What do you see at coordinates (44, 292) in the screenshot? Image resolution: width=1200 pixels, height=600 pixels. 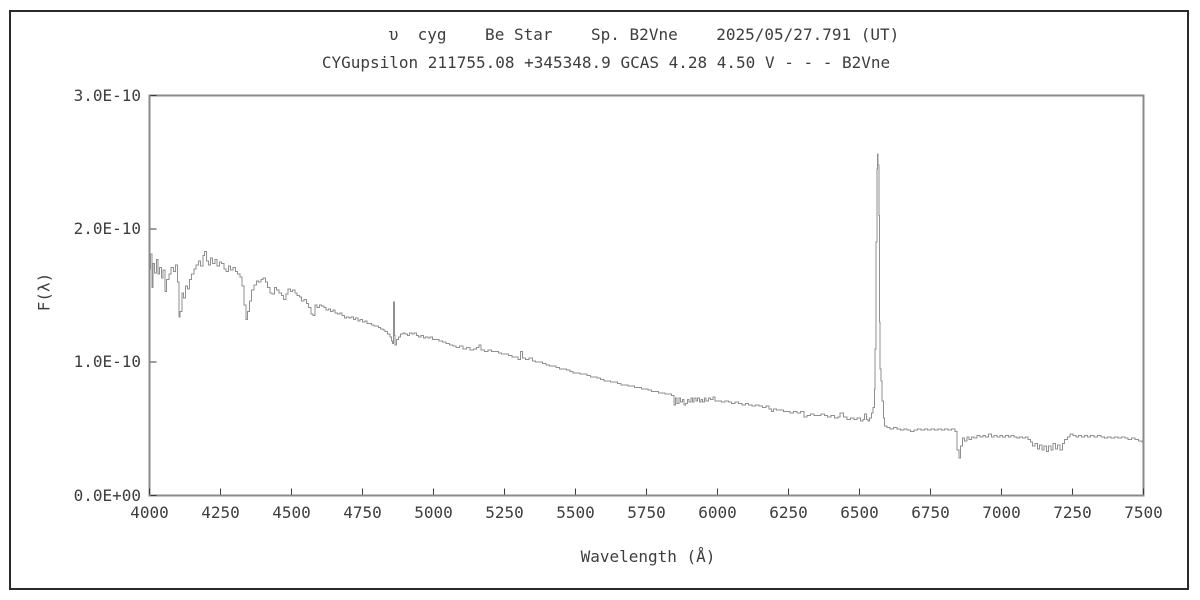 I see `y-axis-title: F(λ)` at bounding box center [44, 292].